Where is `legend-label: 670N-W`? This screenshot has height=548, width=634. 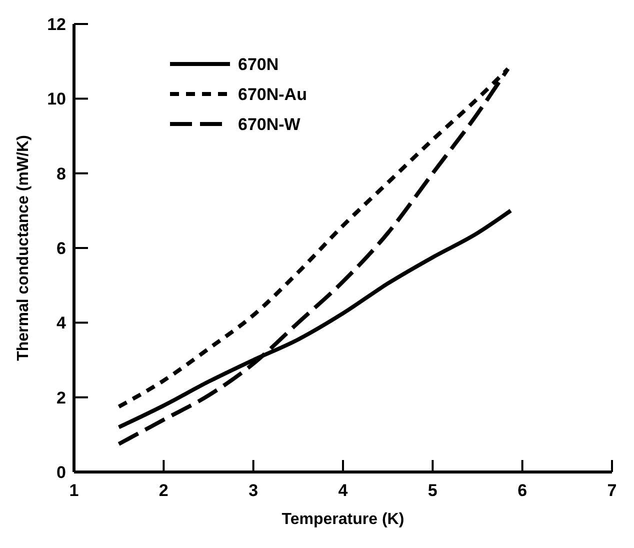 legend-label: 670N-W is located at coordinates (270, 124).